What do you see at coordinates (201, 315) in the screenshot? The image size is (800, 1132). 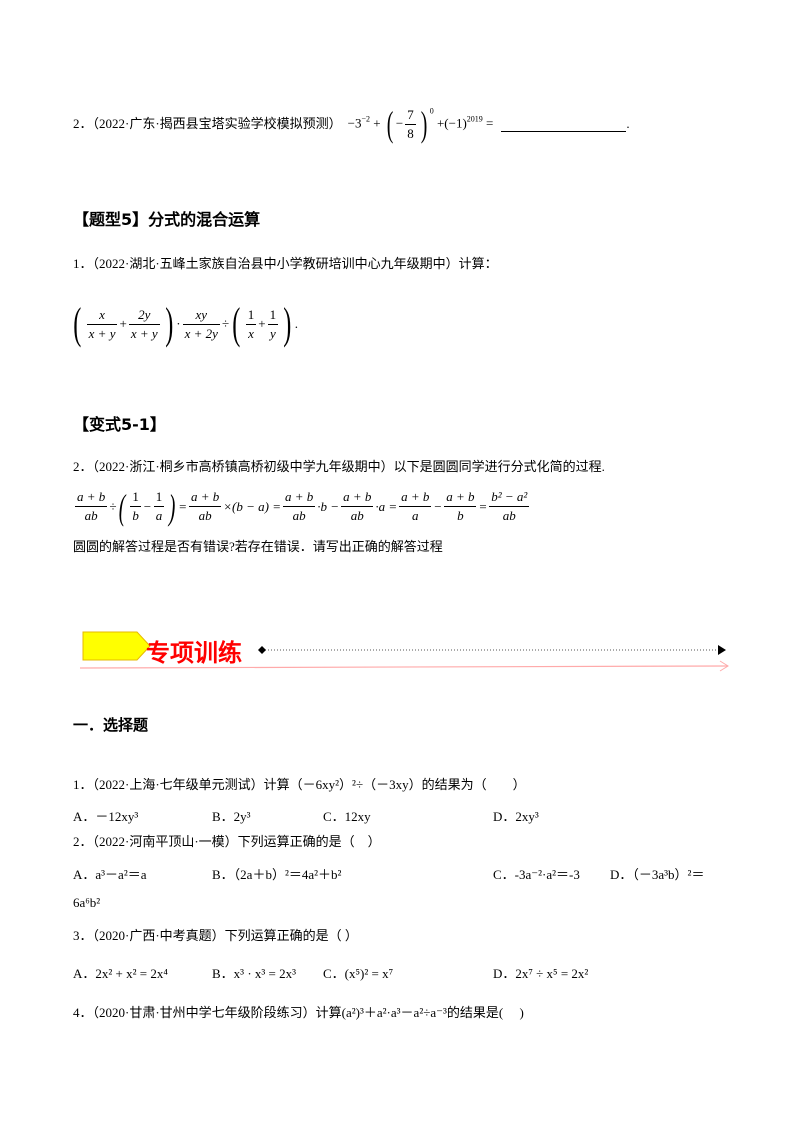 I see `numerator: xy` at bounding box center [201, 315].